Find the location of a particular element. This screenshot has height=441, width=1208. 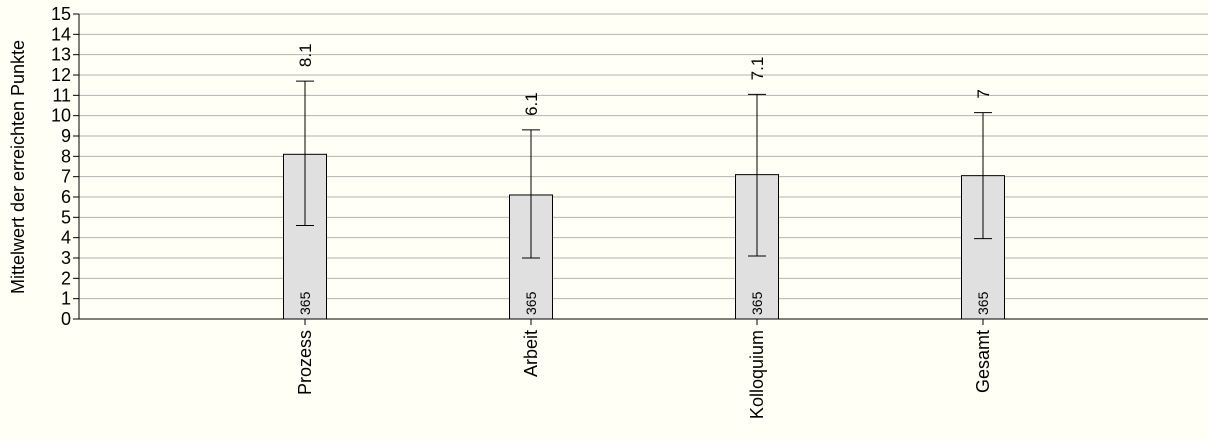

y-axis-label: Mittelwert der erreichten Punkte is located at coordinates (18, 167).